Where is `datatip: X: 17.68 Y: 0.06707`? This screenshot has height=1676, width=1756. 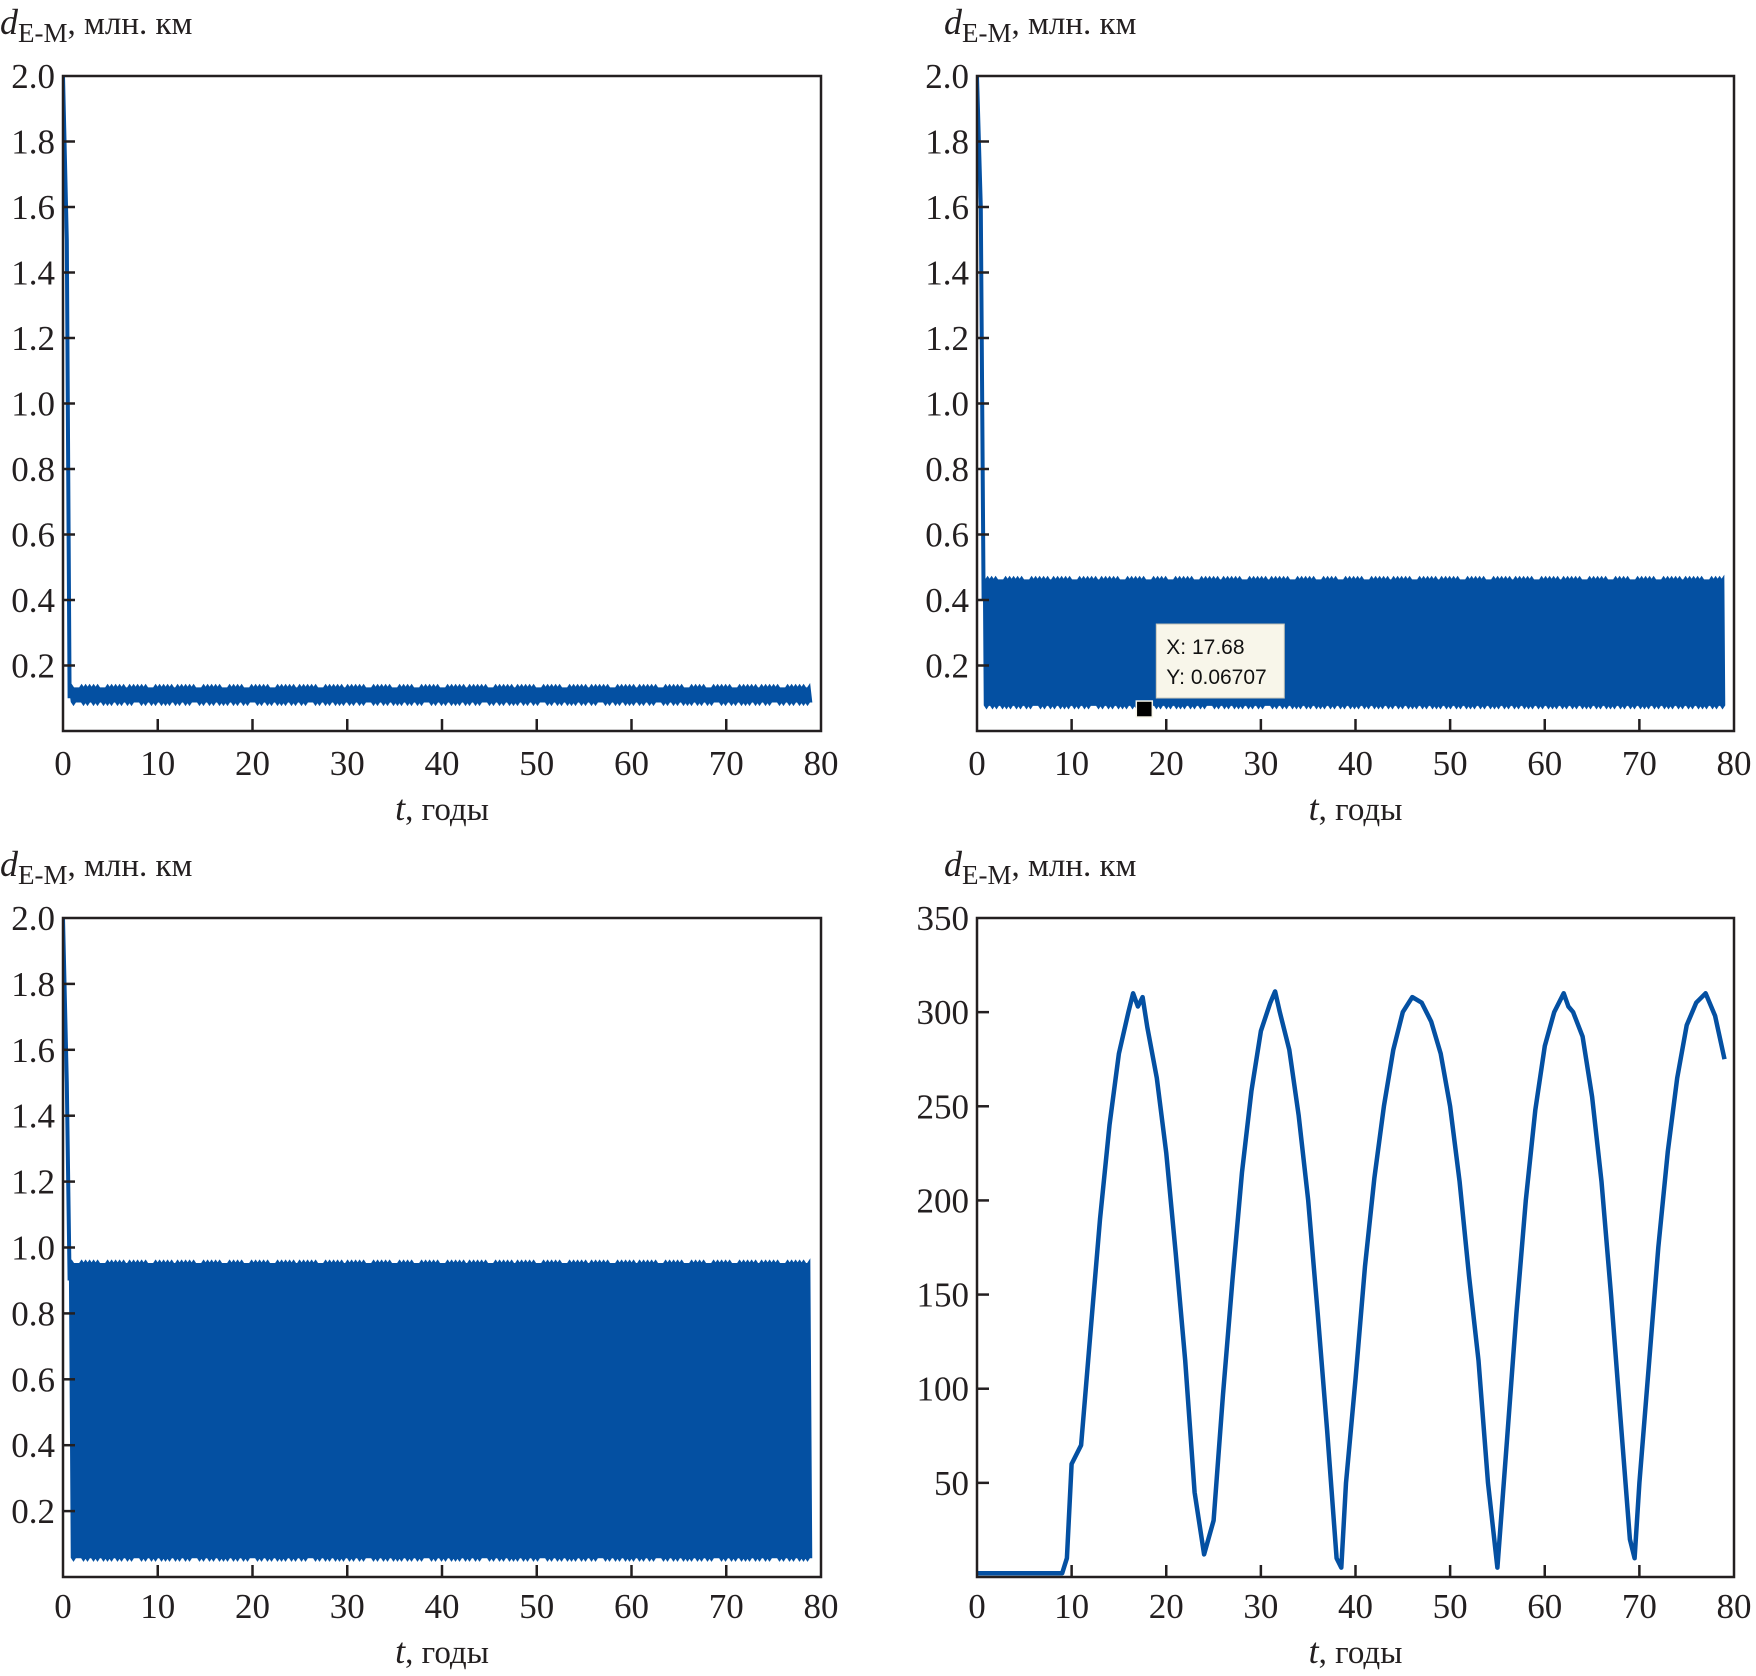
datatip: X: 17.68 Y: 0.06707 is located at coordinates (1210, 670).